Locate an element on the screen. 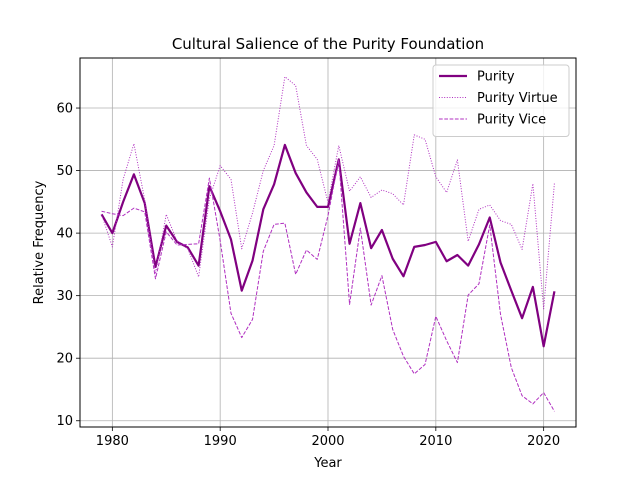  x-tick-label: 2020 is located at coordinates (543, 441).